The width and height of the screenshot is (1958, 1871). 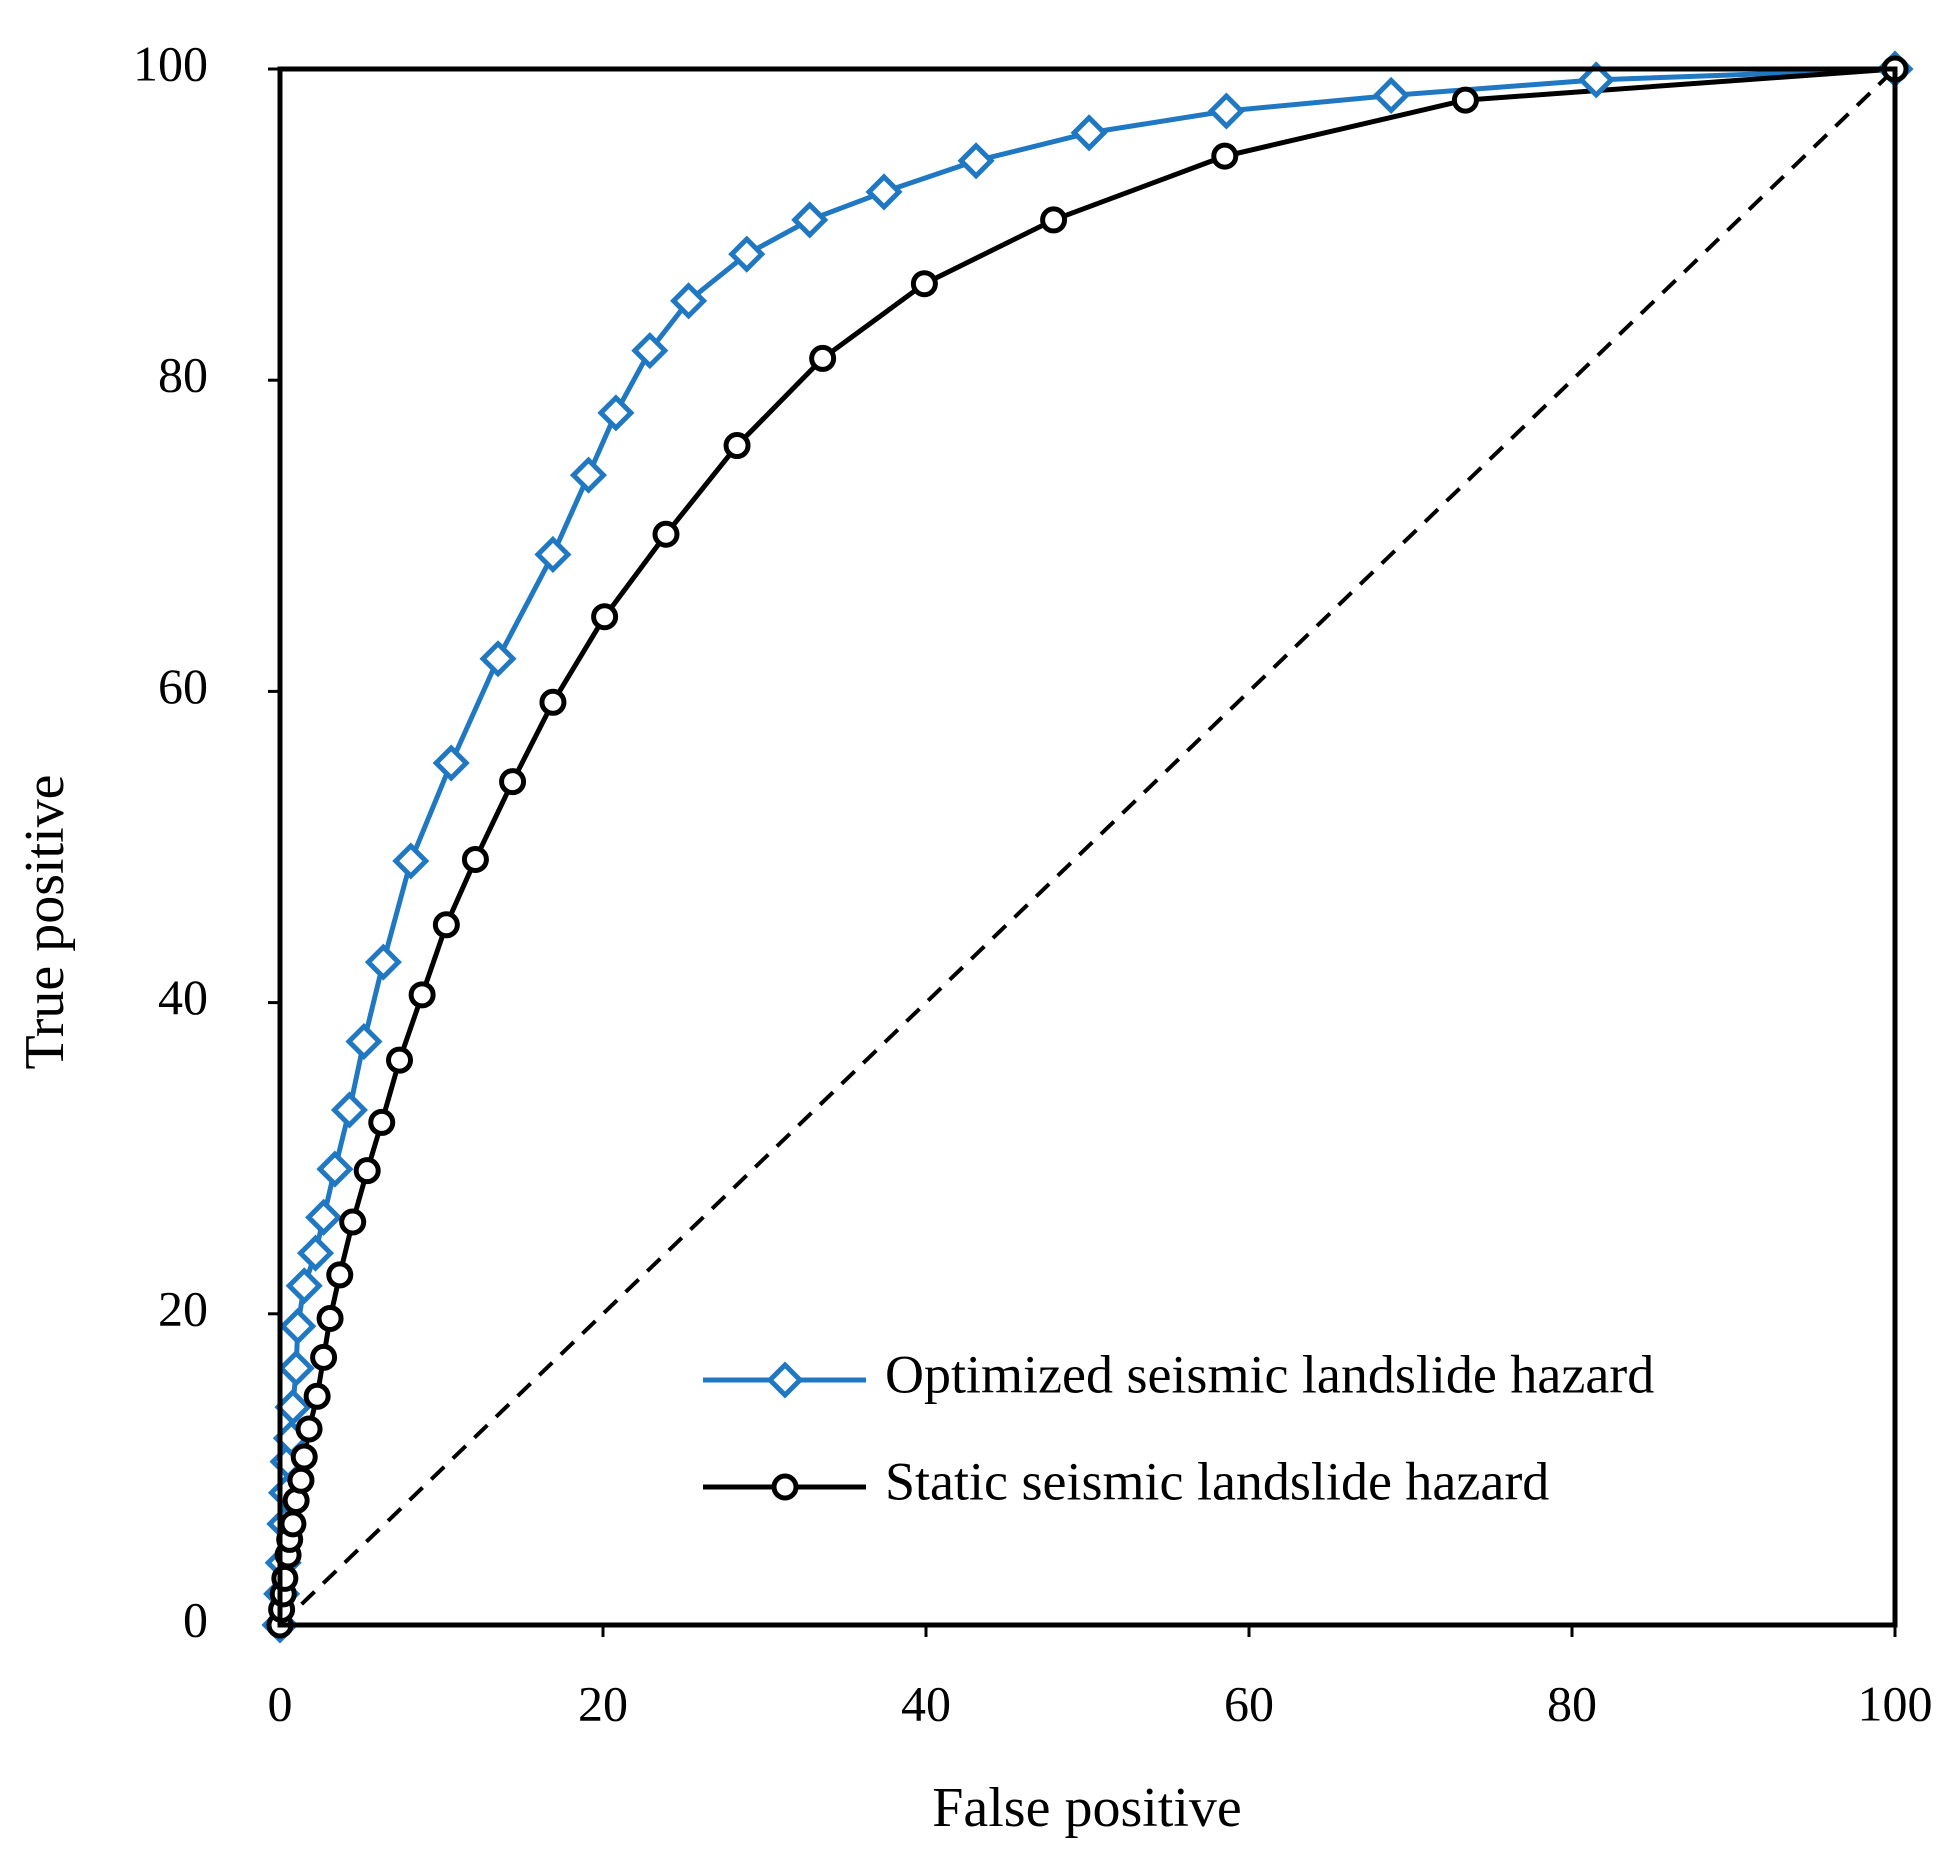 I want to click on legend-label: Optimized seismic landslide hazard, so click(x=1269, y=1374).